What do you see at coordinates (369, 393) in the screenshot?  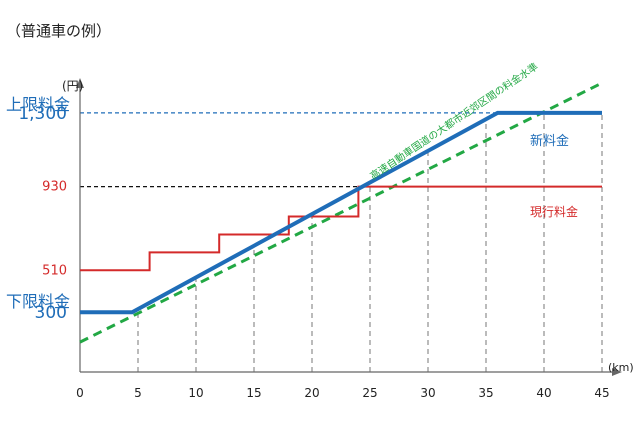 I see `x-tick-label-25: 25` at bounding box center [369, 393].